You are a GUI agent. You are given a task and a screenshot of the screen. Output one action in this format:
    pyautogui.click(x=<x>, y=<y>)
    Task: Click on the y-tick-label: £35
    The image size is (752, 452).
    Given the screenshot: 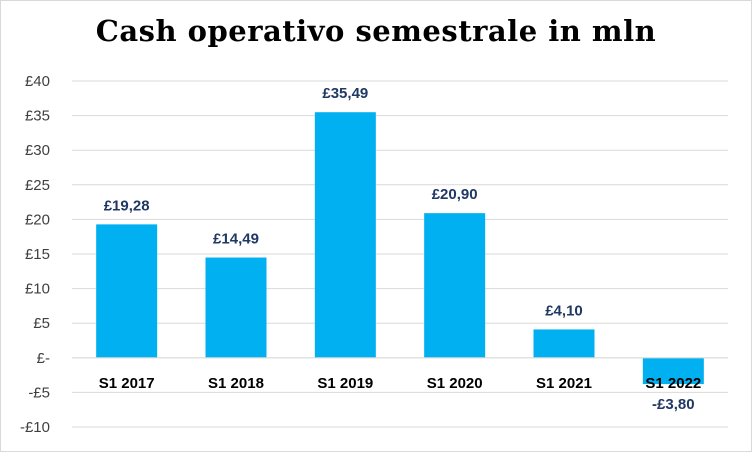 What is the action you would take?
    pyautogui.click(x=37, y=116)
    